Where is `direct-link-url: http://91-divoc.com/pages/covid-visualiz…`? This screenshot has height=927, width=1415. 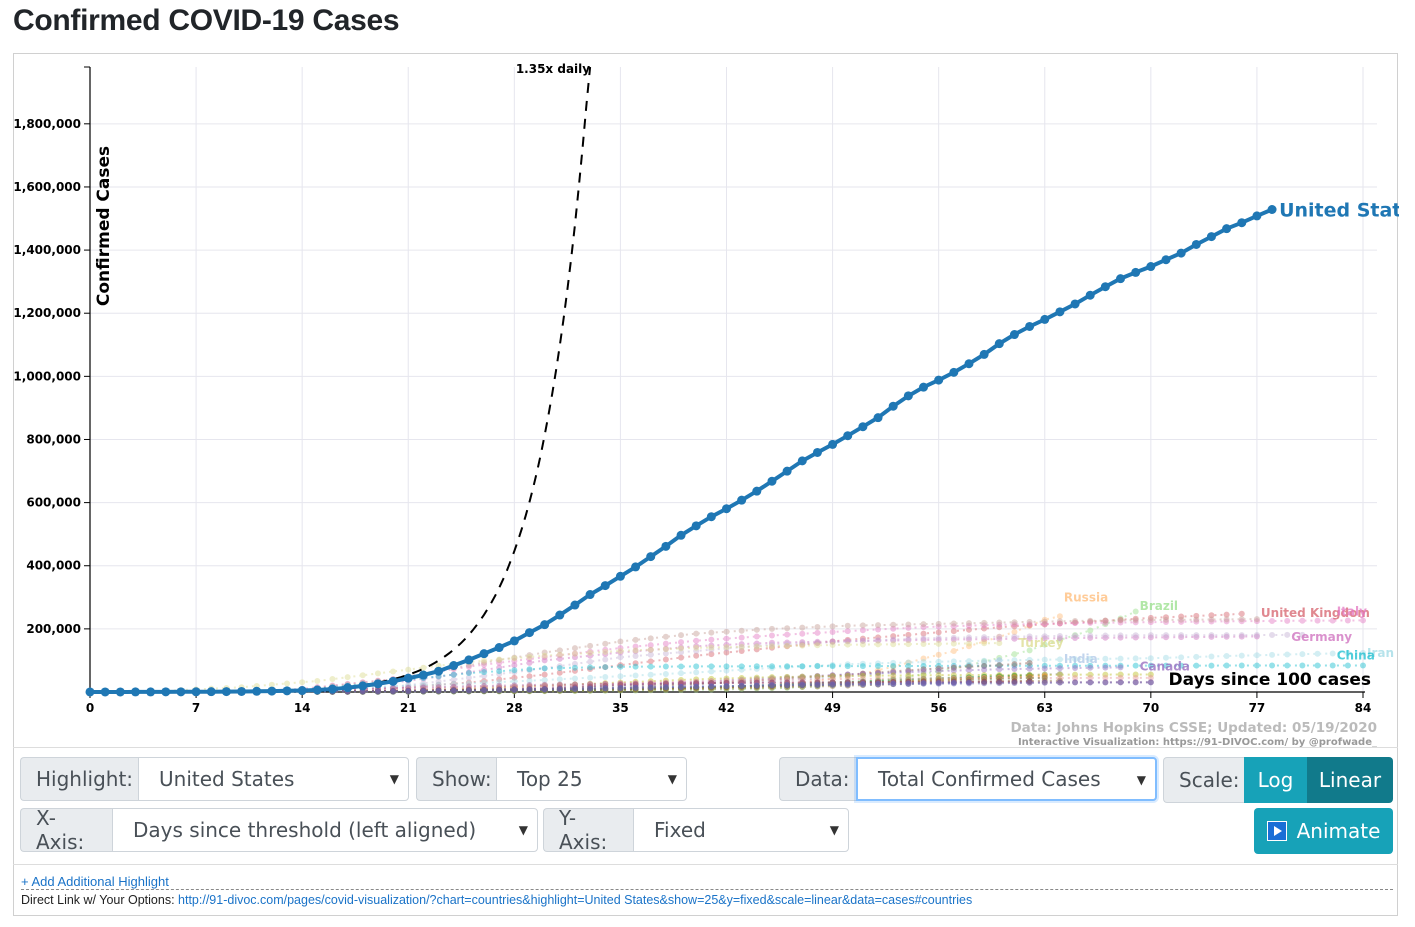 direct-link-url: http://91-divoc.com/pages/covid-visualiz… is located at coordinates (575, 900).